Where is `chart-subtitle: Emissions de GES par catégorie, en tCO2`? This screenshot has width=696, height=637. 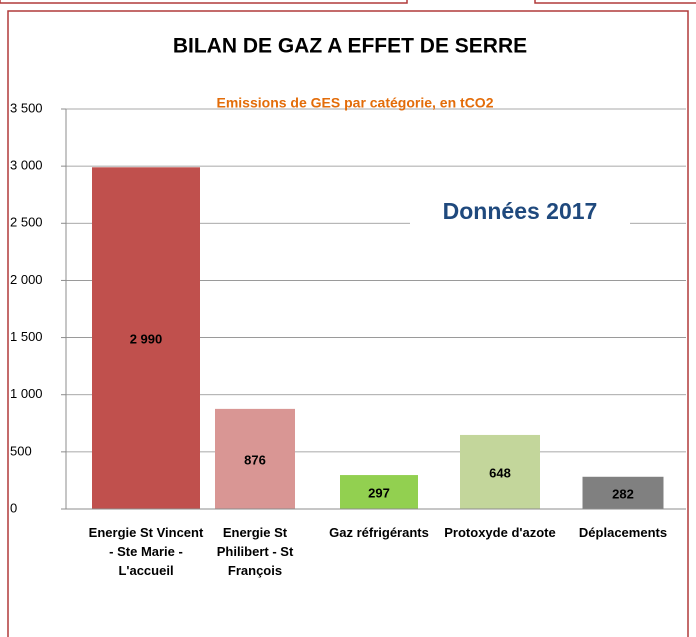 chart-subtitle: Emissions de GES par catégorie, en tCO2 is located at coordinates (355, 103).